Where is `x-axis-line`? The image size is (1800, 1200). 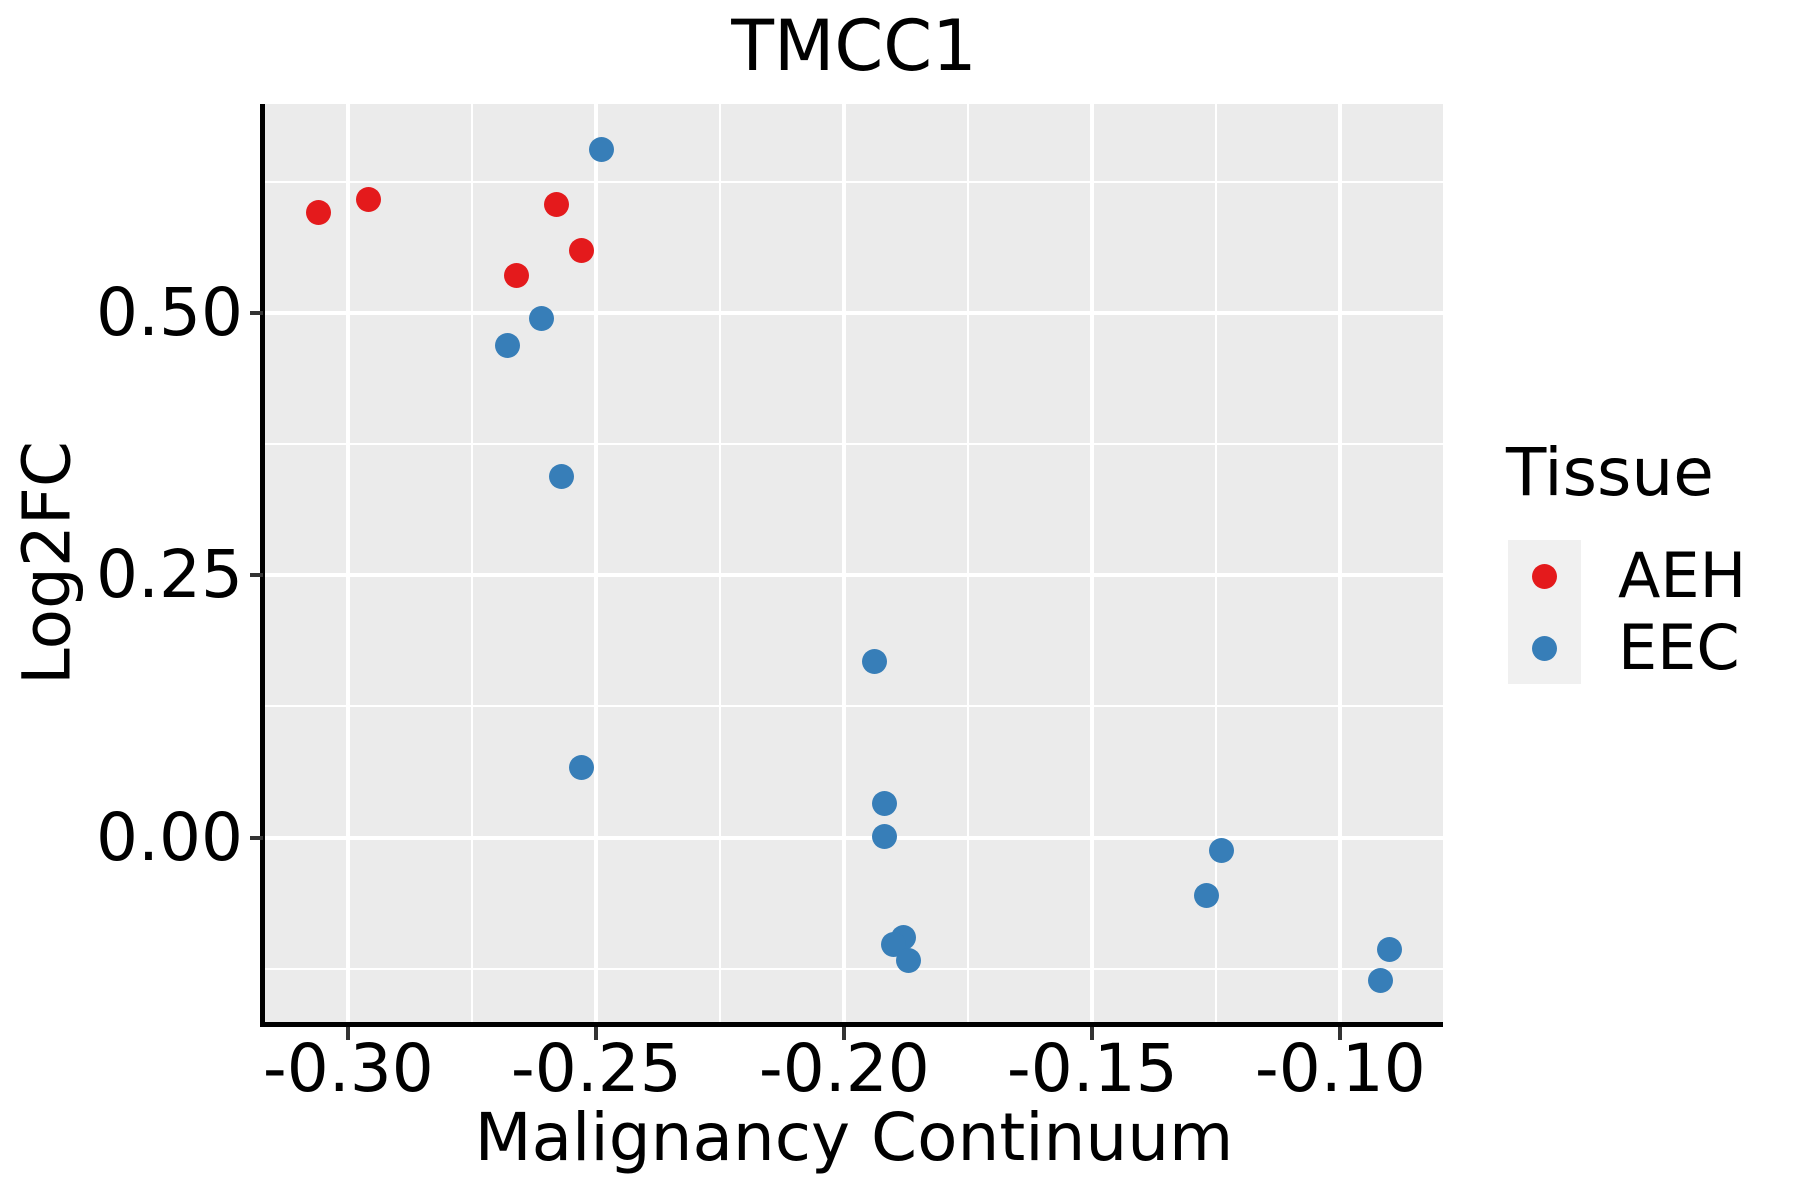 x-axis-line is located at coordinates (851, 1024).